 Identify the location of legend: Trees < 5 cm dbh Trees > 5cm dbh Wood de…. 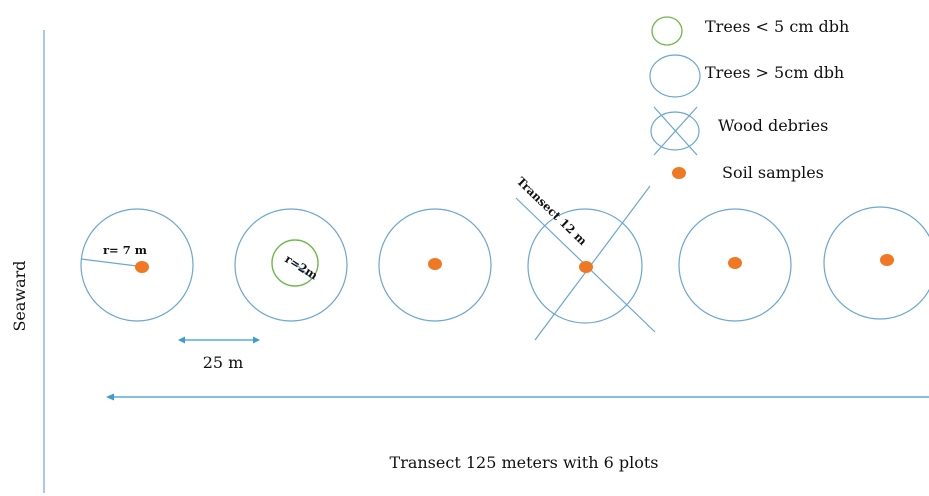
(749, 99).